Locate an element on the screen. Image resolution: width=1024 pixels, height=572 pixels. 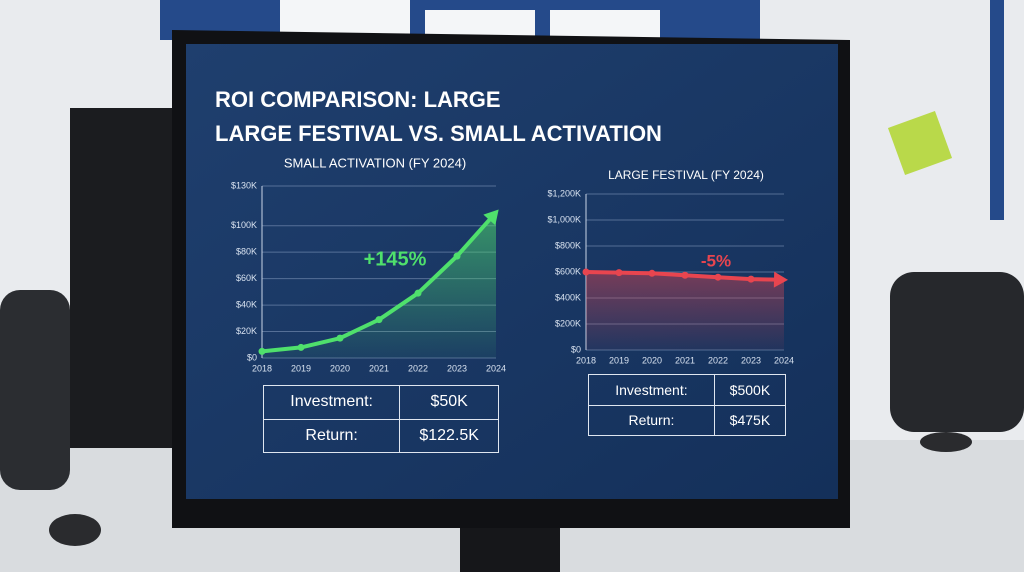
roi-table: Investment: $500K Return: $475K is located at coordinates (687, 405).